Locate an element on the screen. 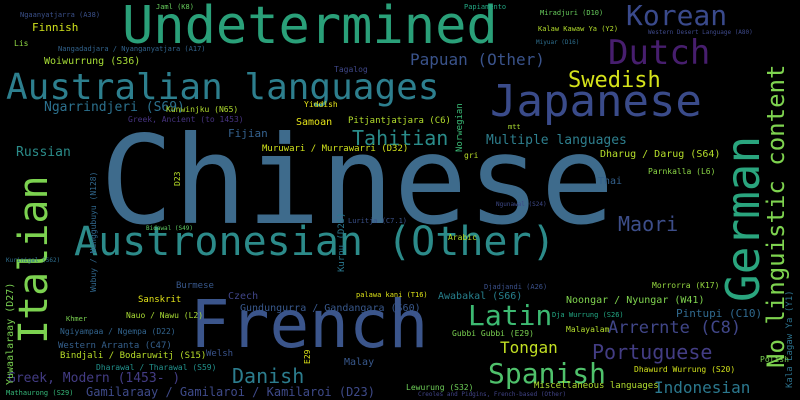  word-burmese: Burmese is located at coordinates (195, 286).